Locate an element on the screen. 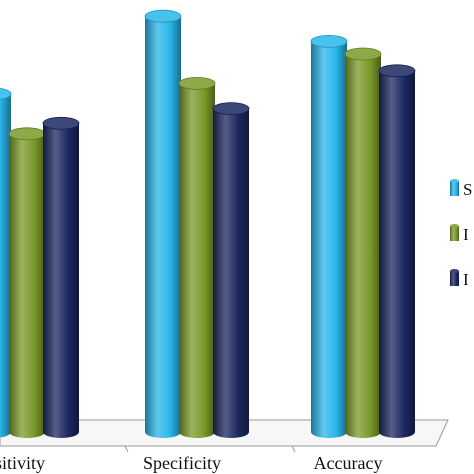  category-labels: sitivity Specificity Accuracy is located at coordinates (191, 463).